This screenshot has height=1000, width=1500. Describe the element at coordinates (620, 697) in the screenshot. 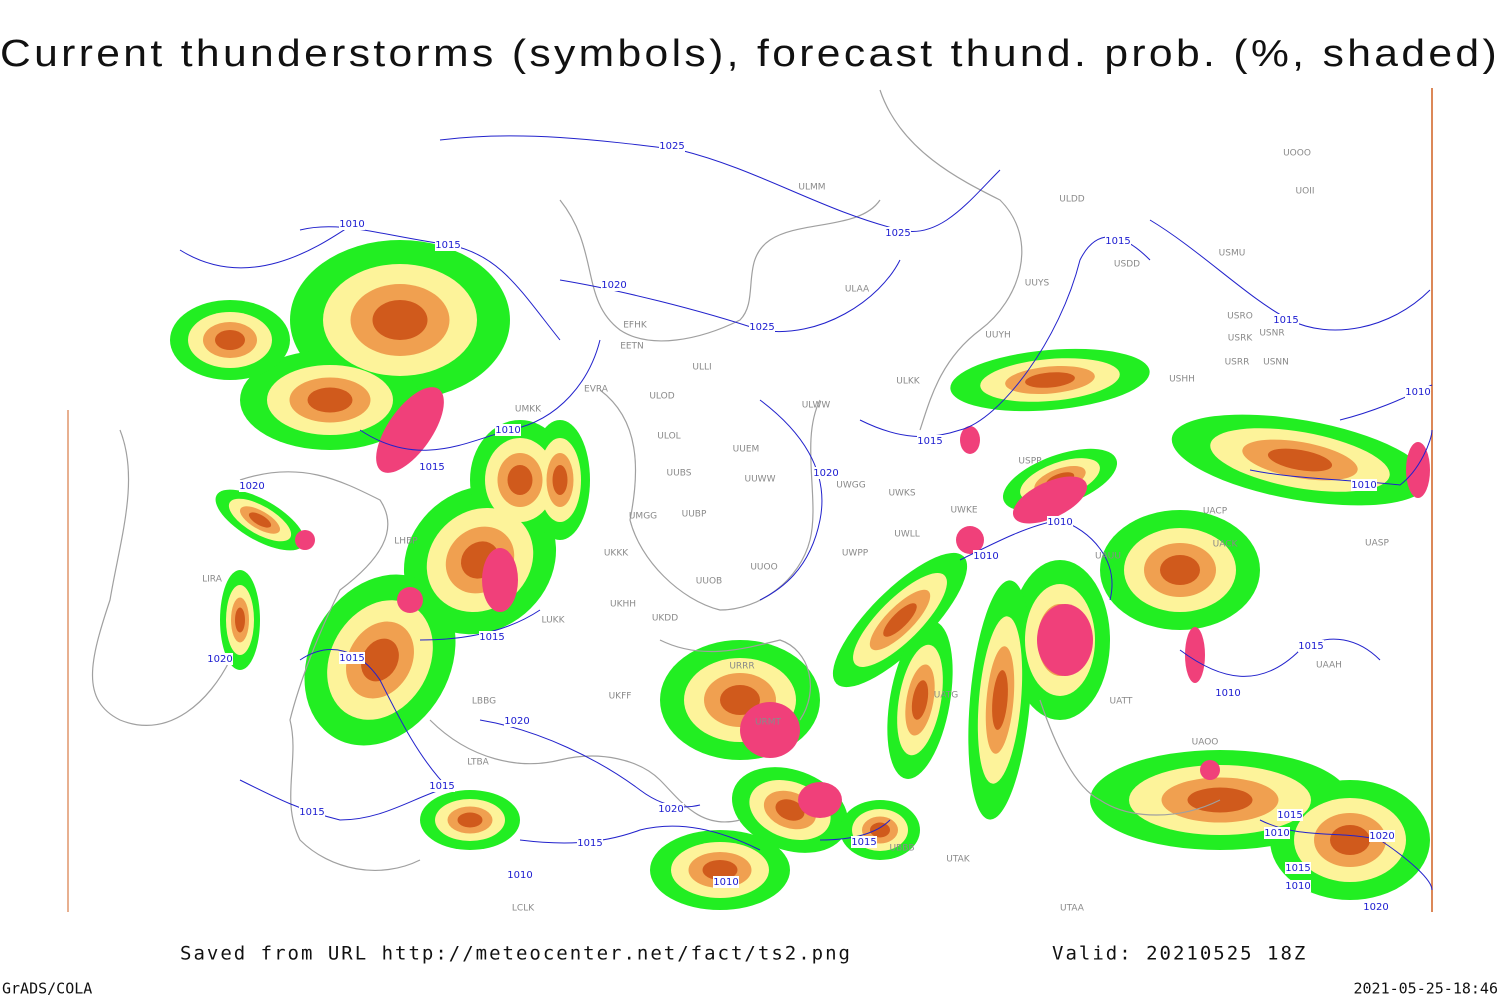

I see `station-label: UKFF` at that location.